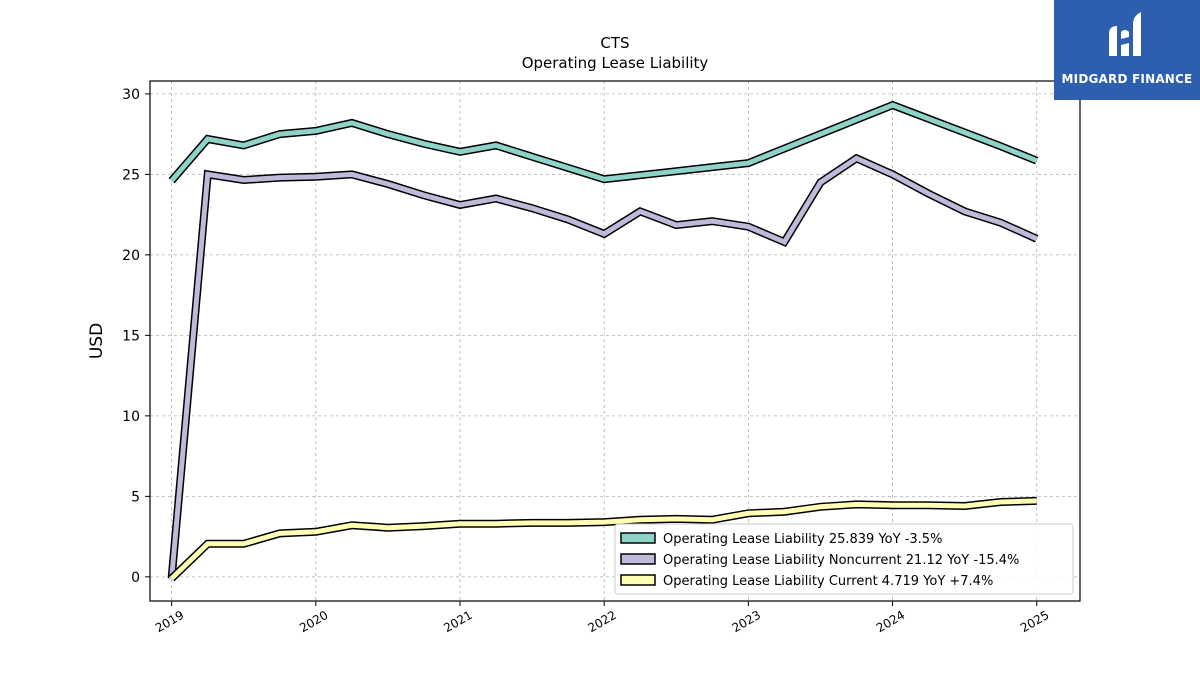  What do you see at coordinates (890, 621) in the screenshot?
I see `x-tick-label: 2024` at bounding box center [890, 621].